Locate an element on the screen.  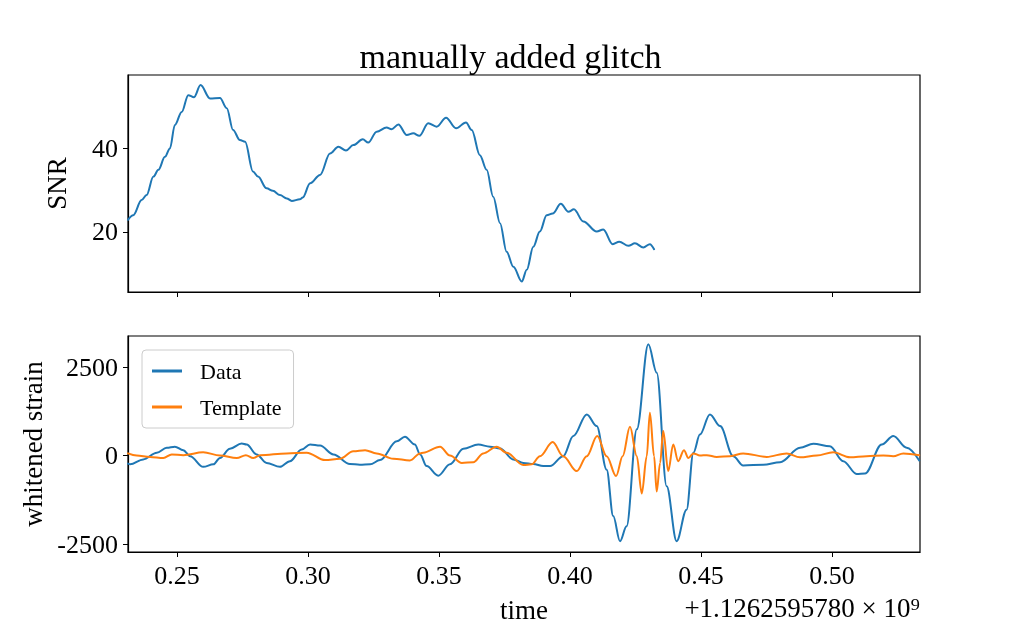
y-tick-label: 20 is located at coordinates (105, 232).